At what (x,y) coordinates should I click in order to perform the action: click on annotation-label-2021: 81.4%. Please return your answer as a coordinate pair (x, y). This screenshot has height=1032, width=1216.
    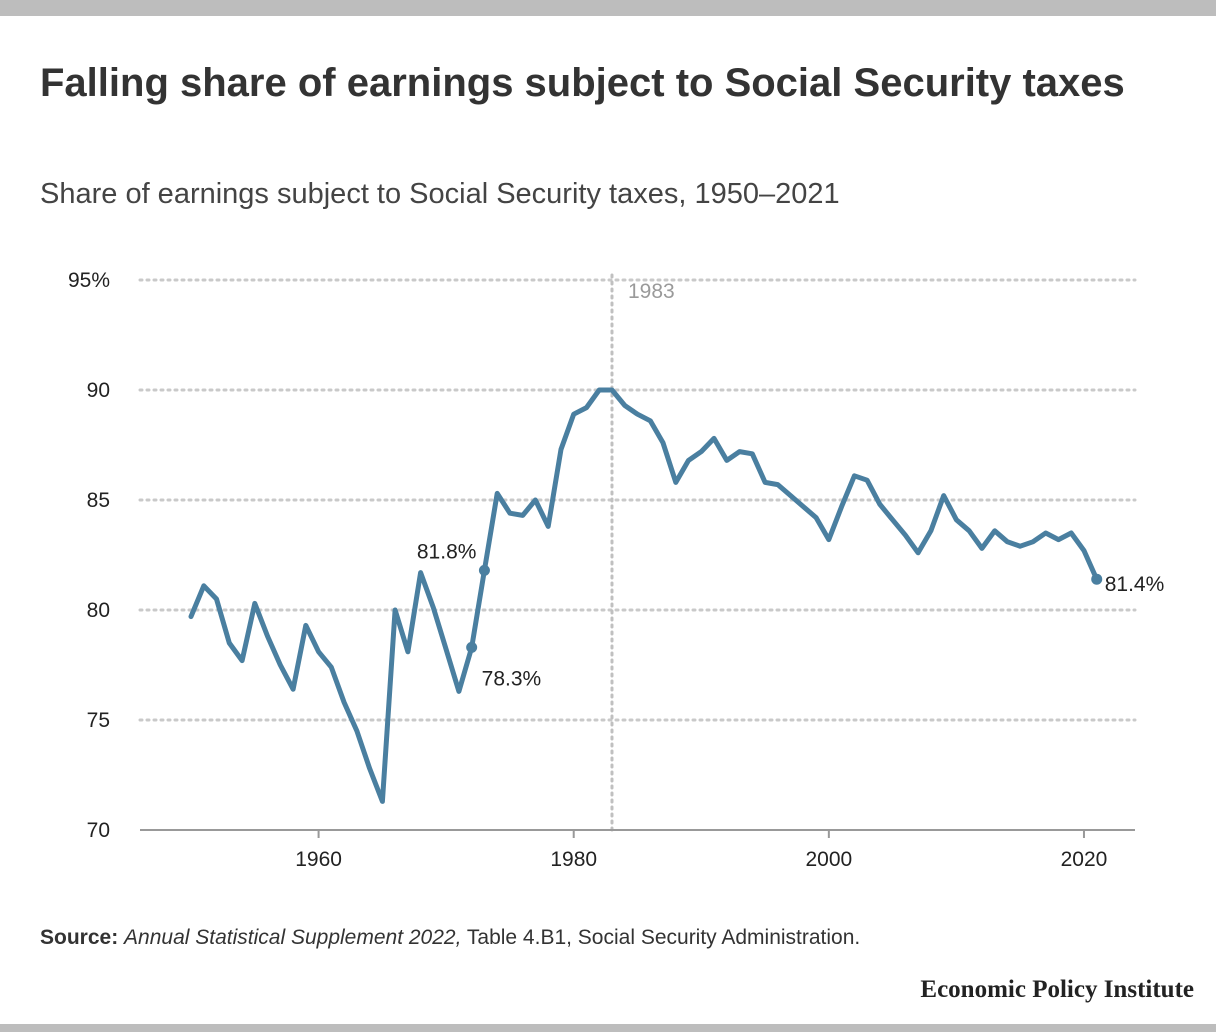
    Looking at the image, I should click on (1135, 584).